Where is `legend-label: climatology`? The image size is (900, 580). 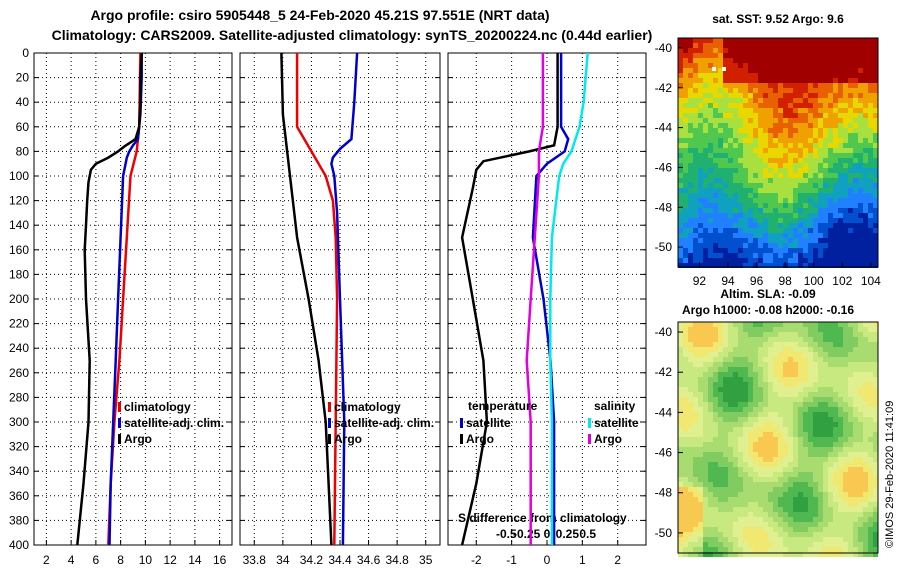 legend-label: climatology is located at coordinates (367, 407).